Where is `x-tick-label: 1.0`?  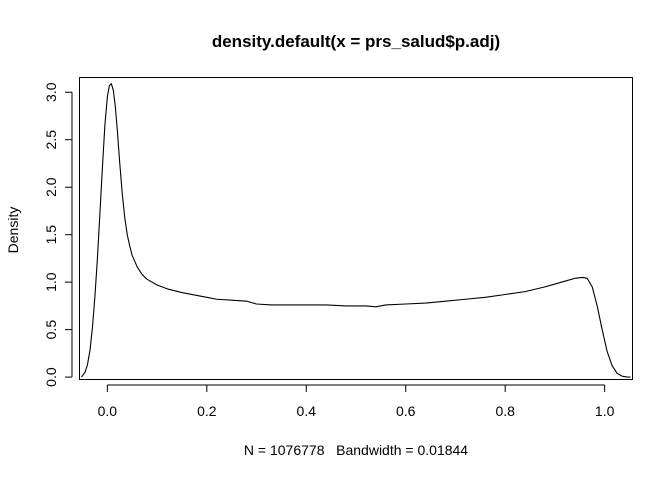 x-tick-label: 1.0 is located at coordinates (605, 411).